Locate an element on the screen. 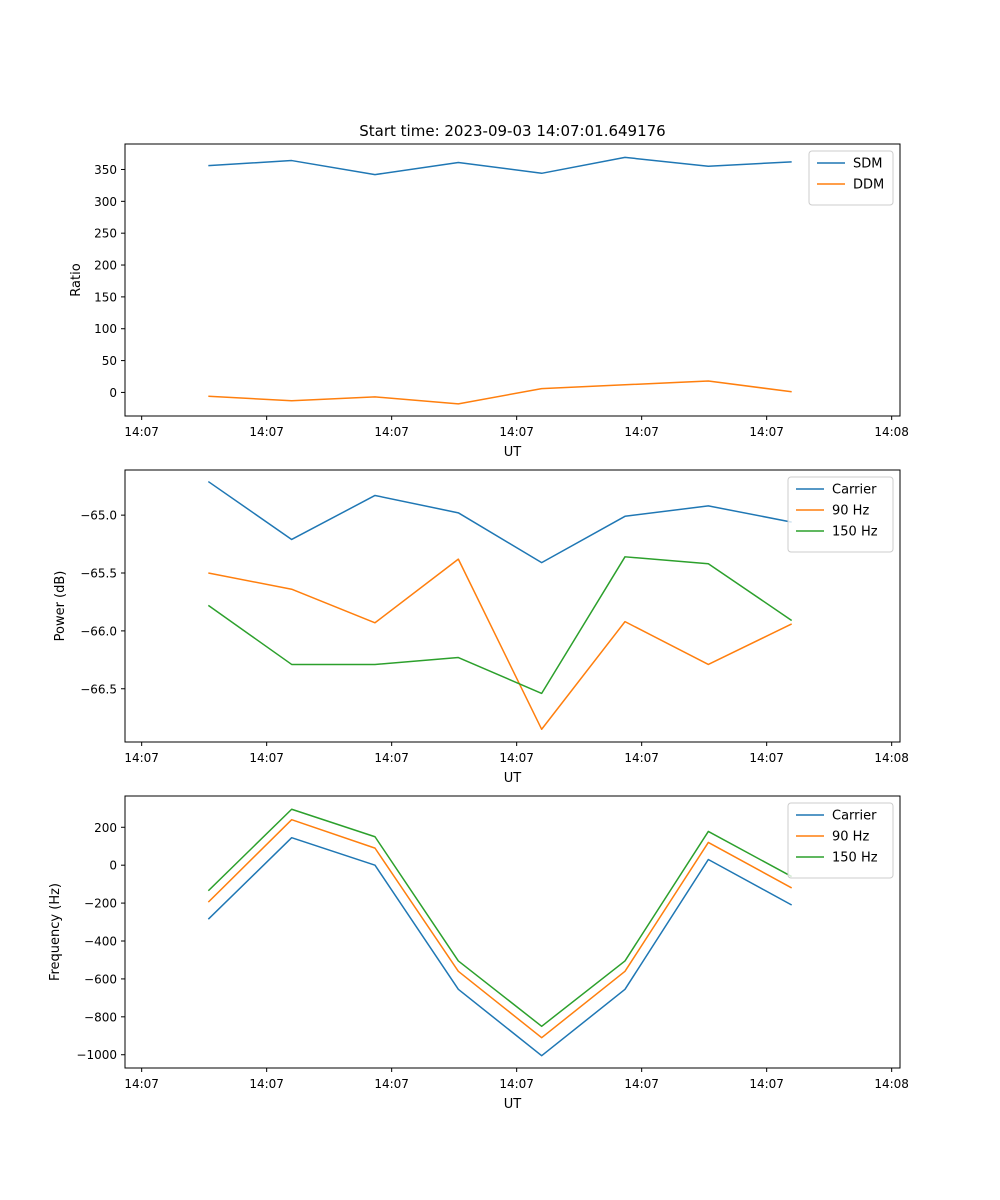 Image resolution: width=1000 pixels, height=1200 pixels. legend-label: DDM is located at coordinates (868, 185).